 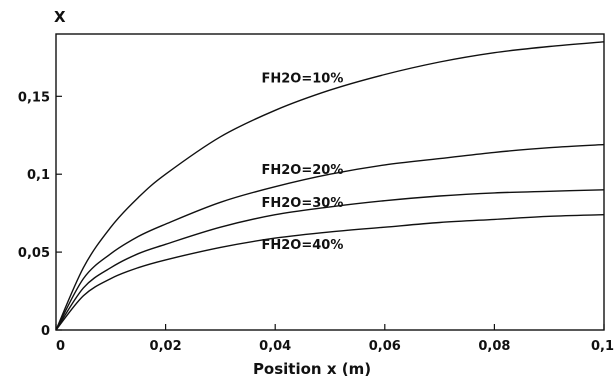 I want to click on y-axis-ticks: 0 0,05 0,1 0,15, so click(x=40, y=214).